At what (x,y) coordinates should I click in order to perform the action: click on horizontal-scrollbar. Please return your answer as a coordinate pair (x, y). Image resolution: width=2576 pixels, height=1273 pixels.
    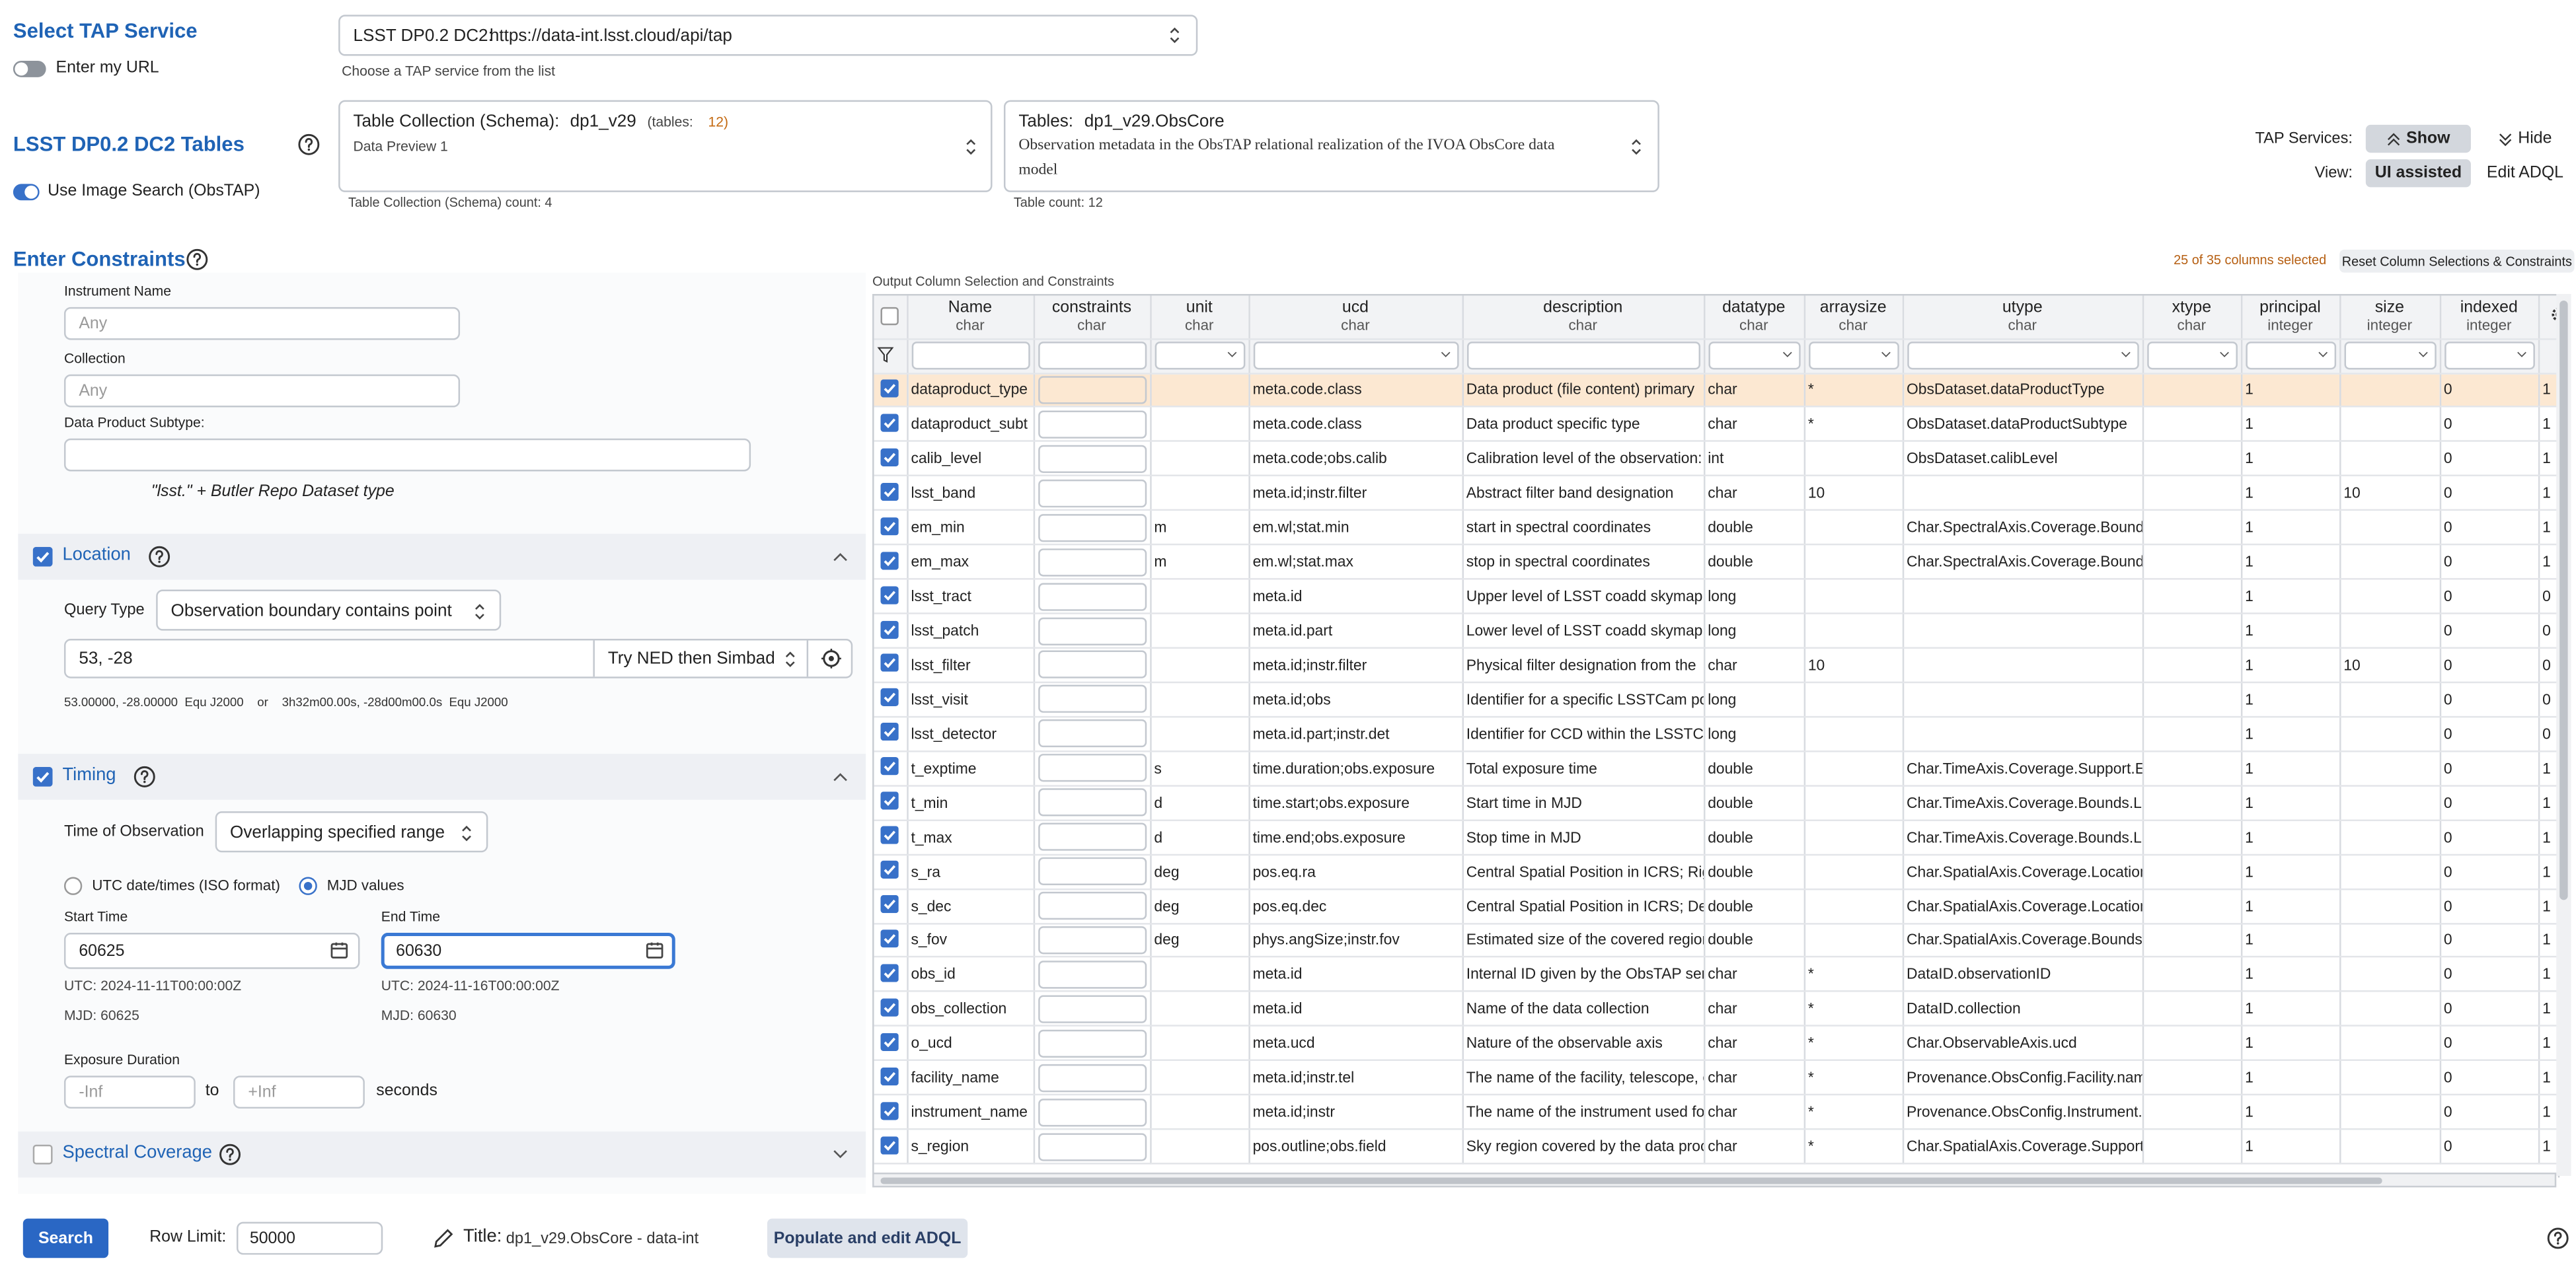
    Looking at the image, I should click on (1714, 1180).